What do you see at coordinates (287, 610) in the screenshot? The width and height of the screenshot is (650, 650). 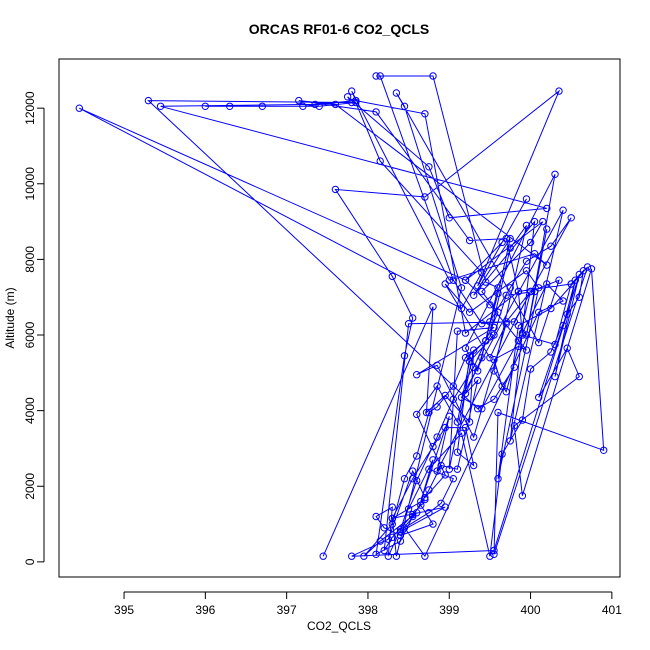 I see `x-tick-label: 397` at bounding box center [287, 610].